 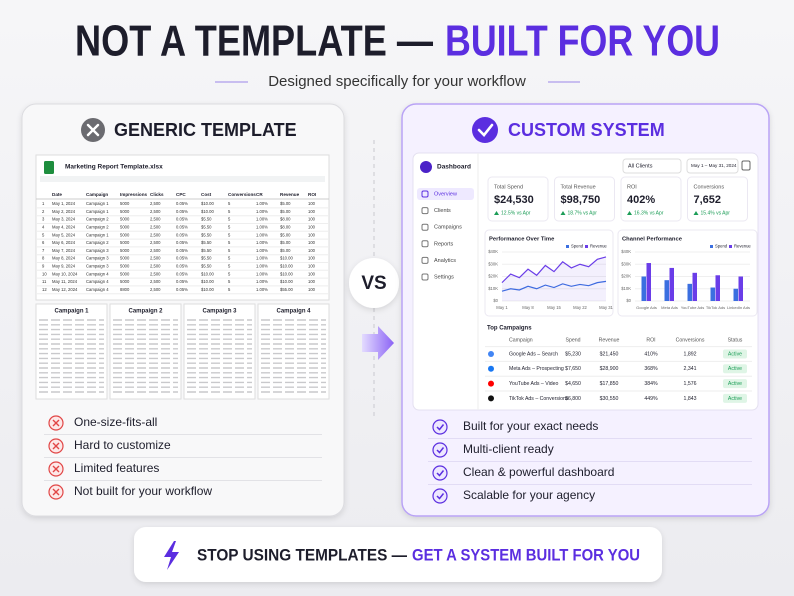 What do you see at coordinates (649, 213) in the screenshot?
I see `kpi-delta: 16.3% vs Apr` at bounding box center [649, 213].